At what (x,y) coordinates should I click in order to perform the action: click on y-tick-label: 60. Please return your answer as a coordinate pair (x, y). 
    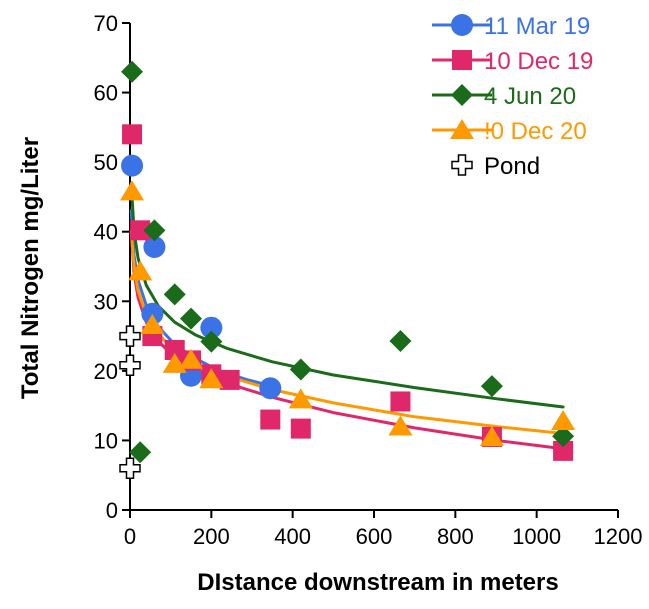
    Looking at the image, I should click on (106, 93).